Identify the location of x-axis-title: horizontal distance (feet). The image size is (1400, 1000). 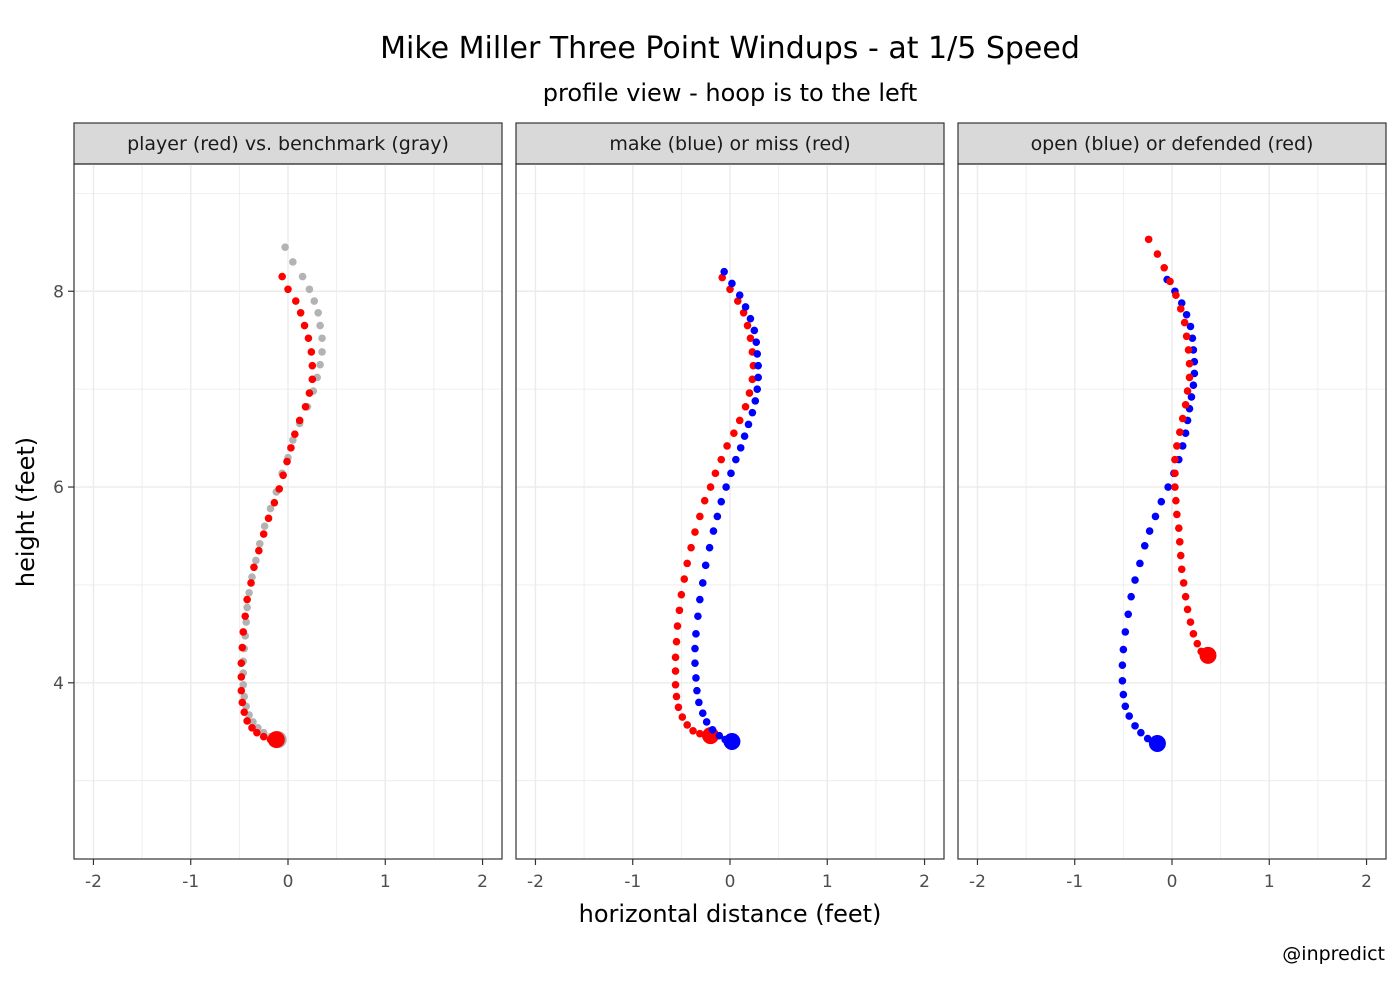
(730, 914).